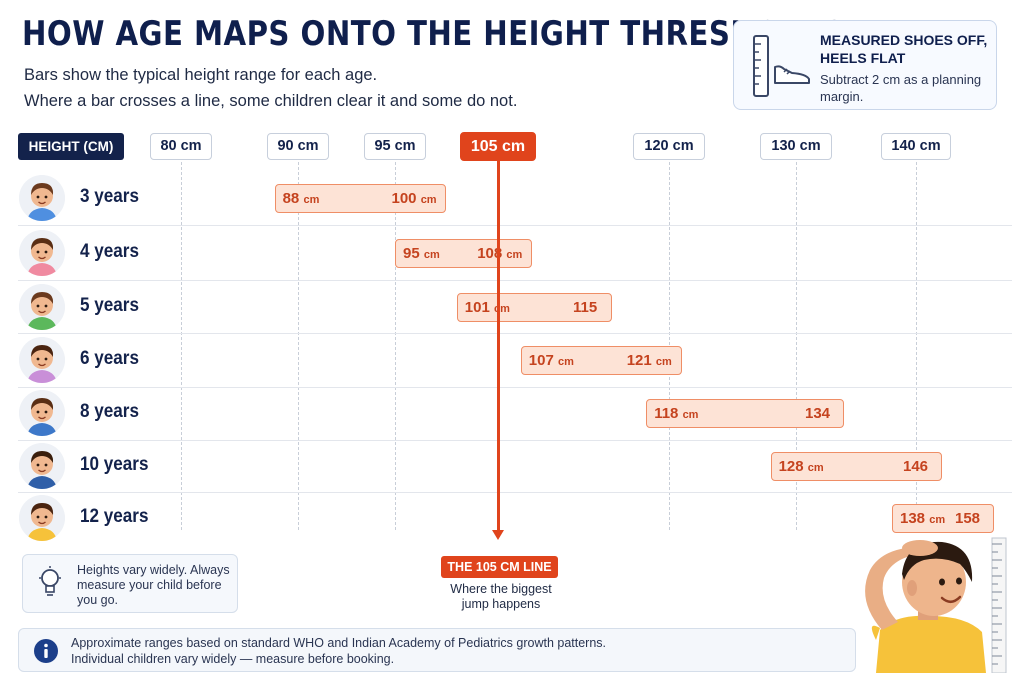 The height and width of the screenshot is (683, 1024). What do you see at coordinates (109, 411) in the screenshot?
I see `age-label: 8 years` at bounding box center [109, 411].